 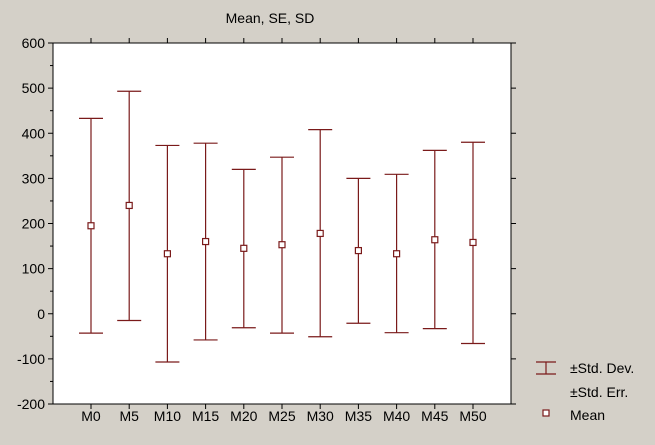 What do you see at coordinates (41, 314) in the screenshot?
I see `y-tick-label: 0` at bounding box center [41, 314].